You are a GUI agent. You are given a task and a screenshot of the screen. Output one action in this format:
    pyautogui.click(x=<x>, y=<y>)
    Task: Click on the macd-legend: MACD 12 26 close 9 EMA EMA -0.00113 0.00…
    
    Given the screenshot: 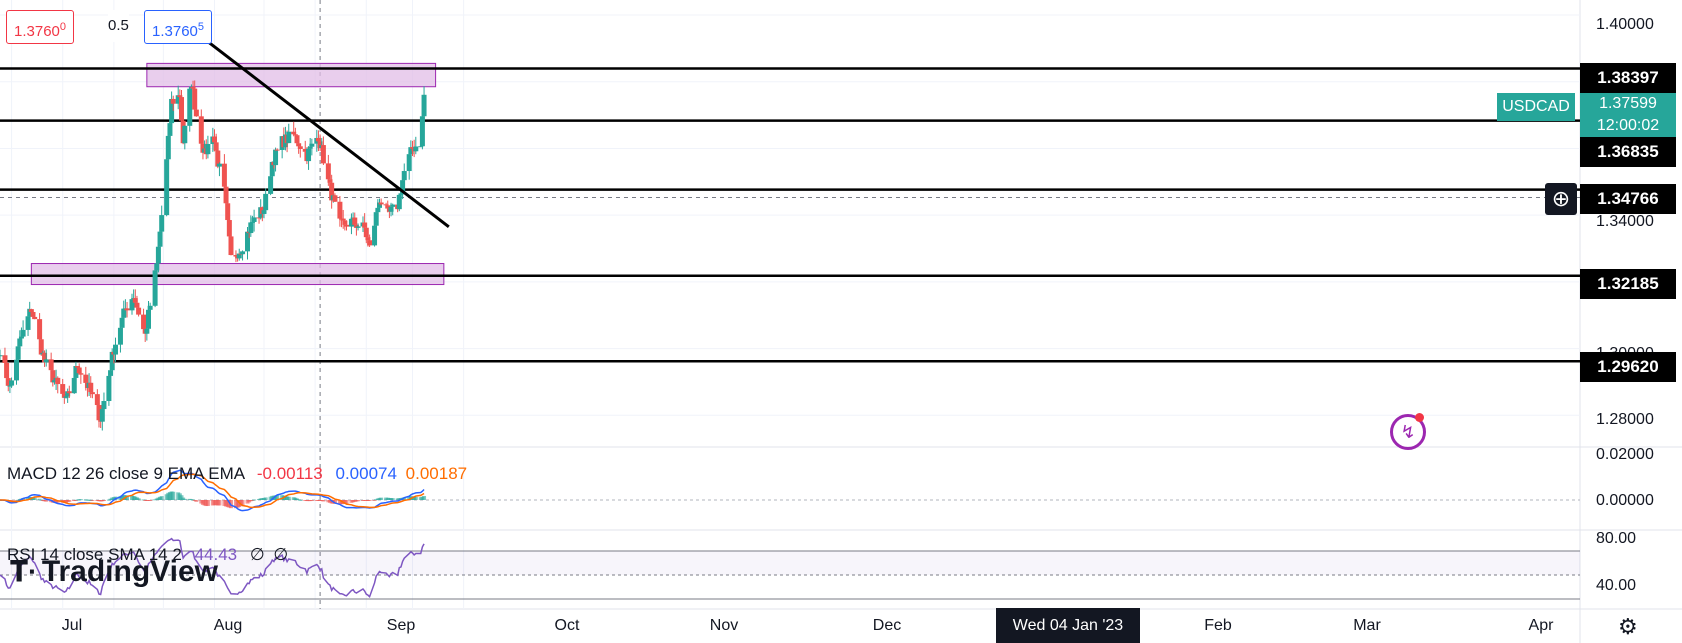 What is the action you would take?
    pyautogui.click(x=237, y=474)
    